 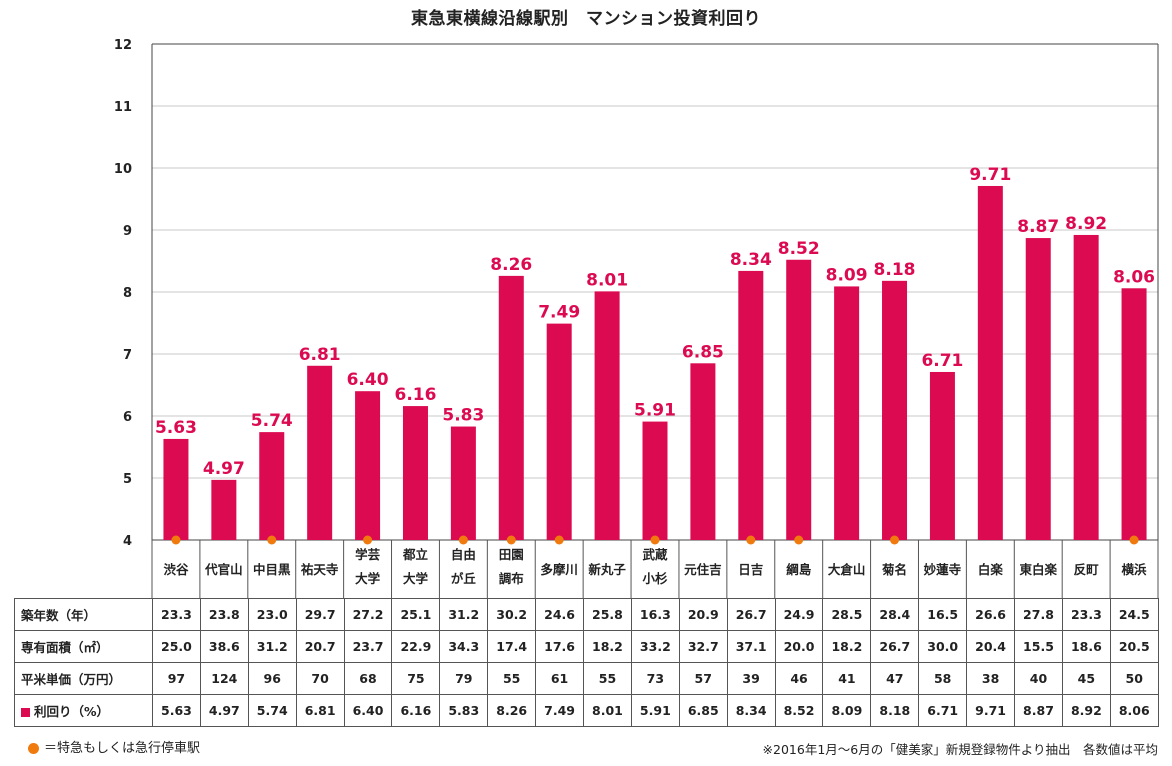 I want to click on orange-dot-icon, so click(x=33, y=748).